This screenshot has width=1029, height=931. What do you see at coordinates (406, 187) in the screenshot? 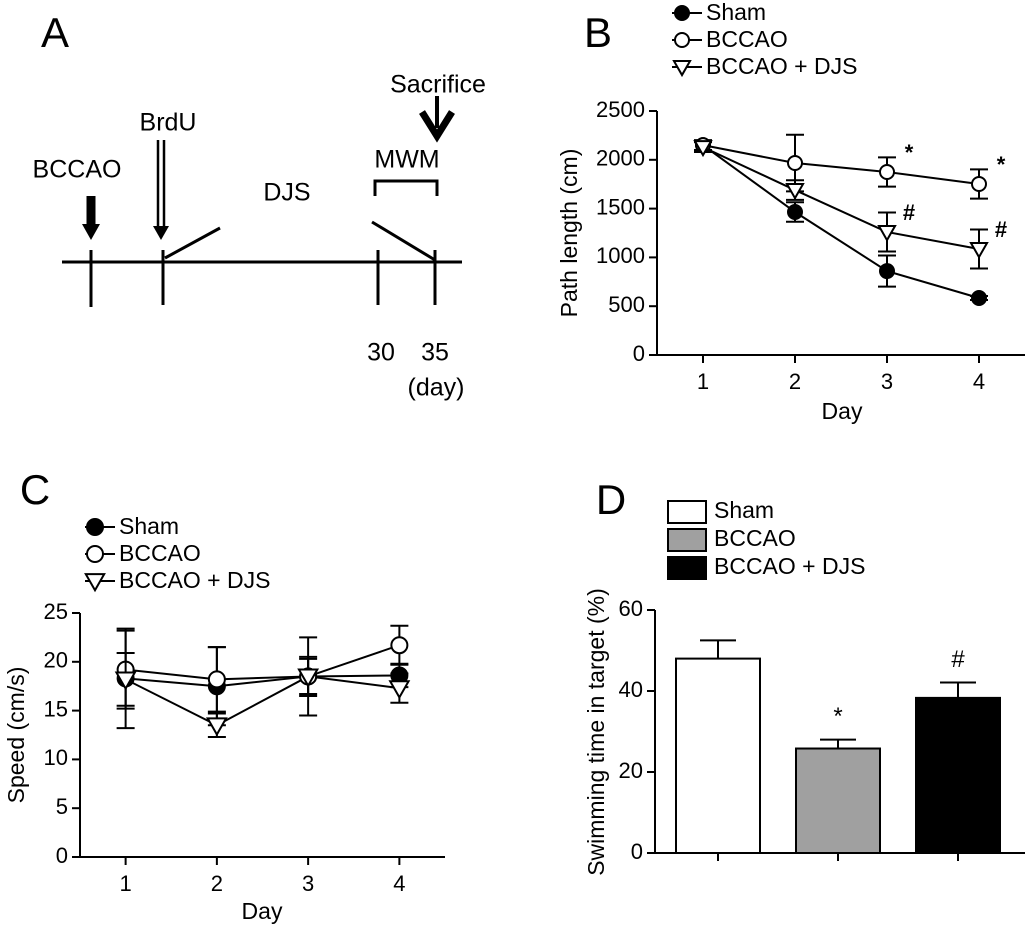
I see `bracket` at bounding box center [406, 187].